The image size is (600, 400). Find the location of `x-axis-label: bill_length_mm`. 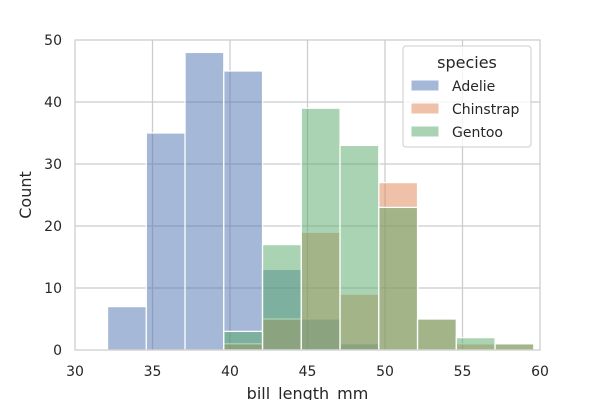

x-axis-label: bill_length_mm is located at coordinates (308, 392).